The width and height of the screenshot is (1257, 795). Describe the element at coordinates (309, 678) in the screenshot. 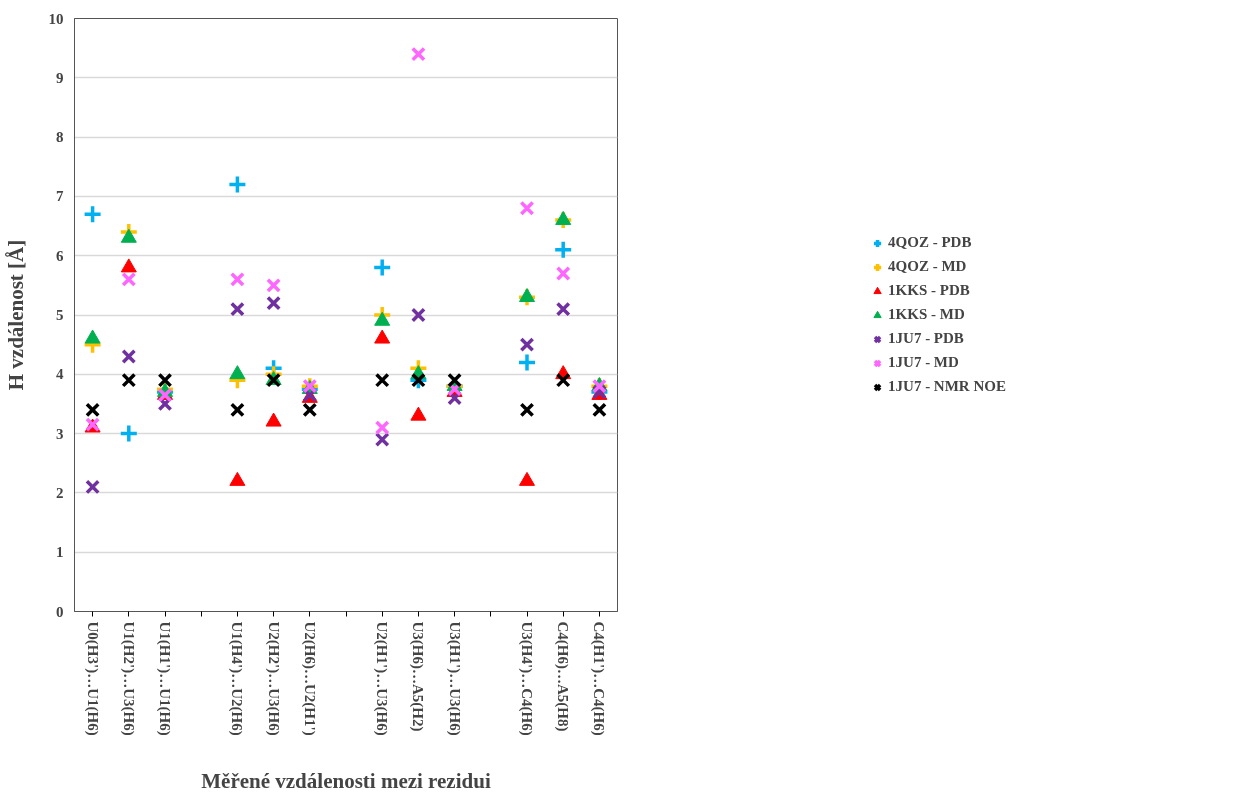

I see `x-tick-label: U2(H6)…U2(H1')` at that location.